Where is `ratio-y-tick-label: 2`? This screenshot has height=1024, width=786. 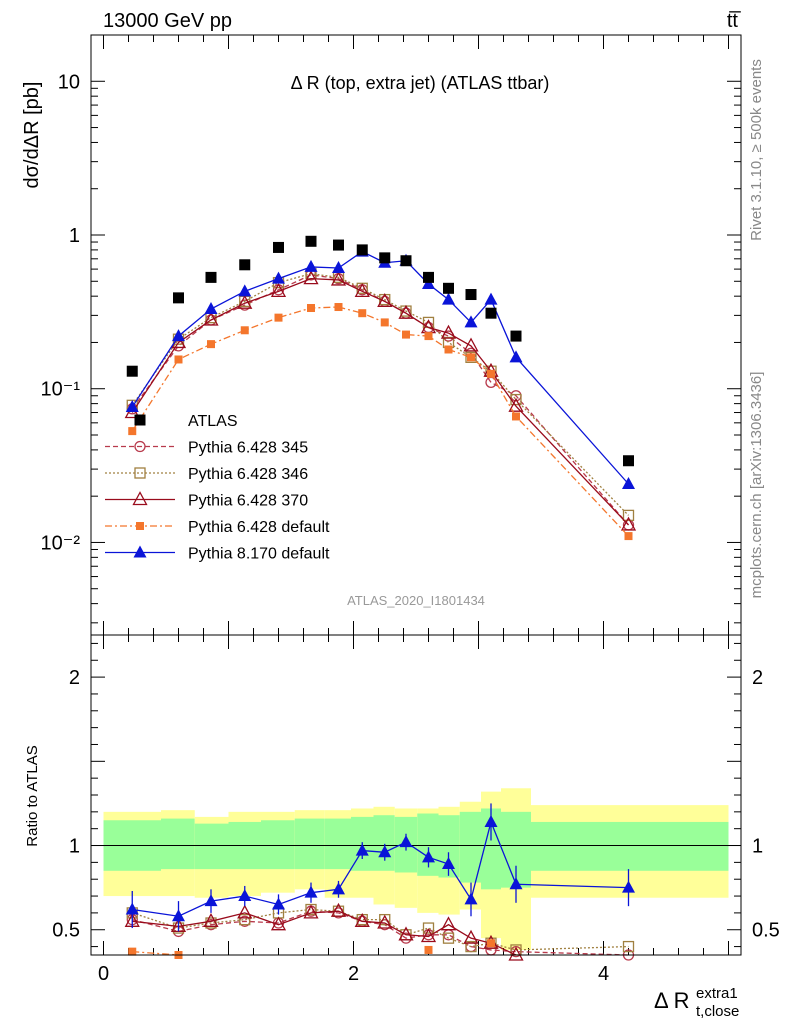
ratio-y-tick-label: 2 is located at coordinates (74, 678).